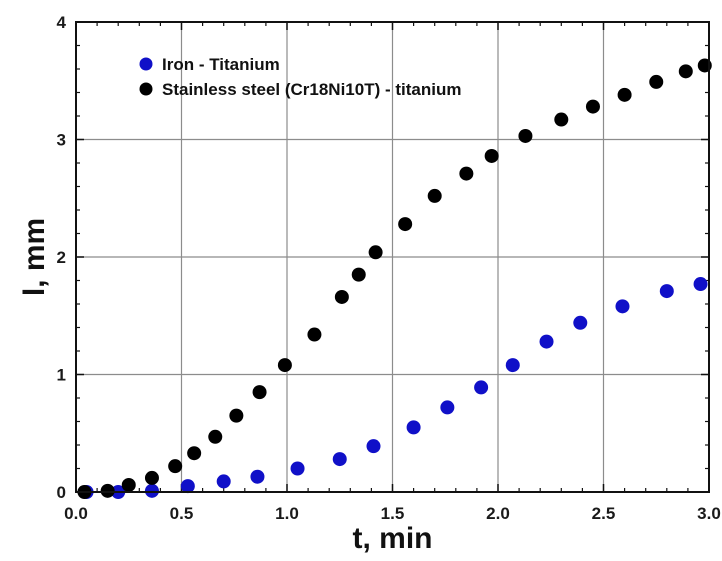 This screenshot has width=722, height=561. What do you see at coordinates (61, 257) in the screenshot?
I see `y-tick-label: 2` at bounding box center [61, 257].